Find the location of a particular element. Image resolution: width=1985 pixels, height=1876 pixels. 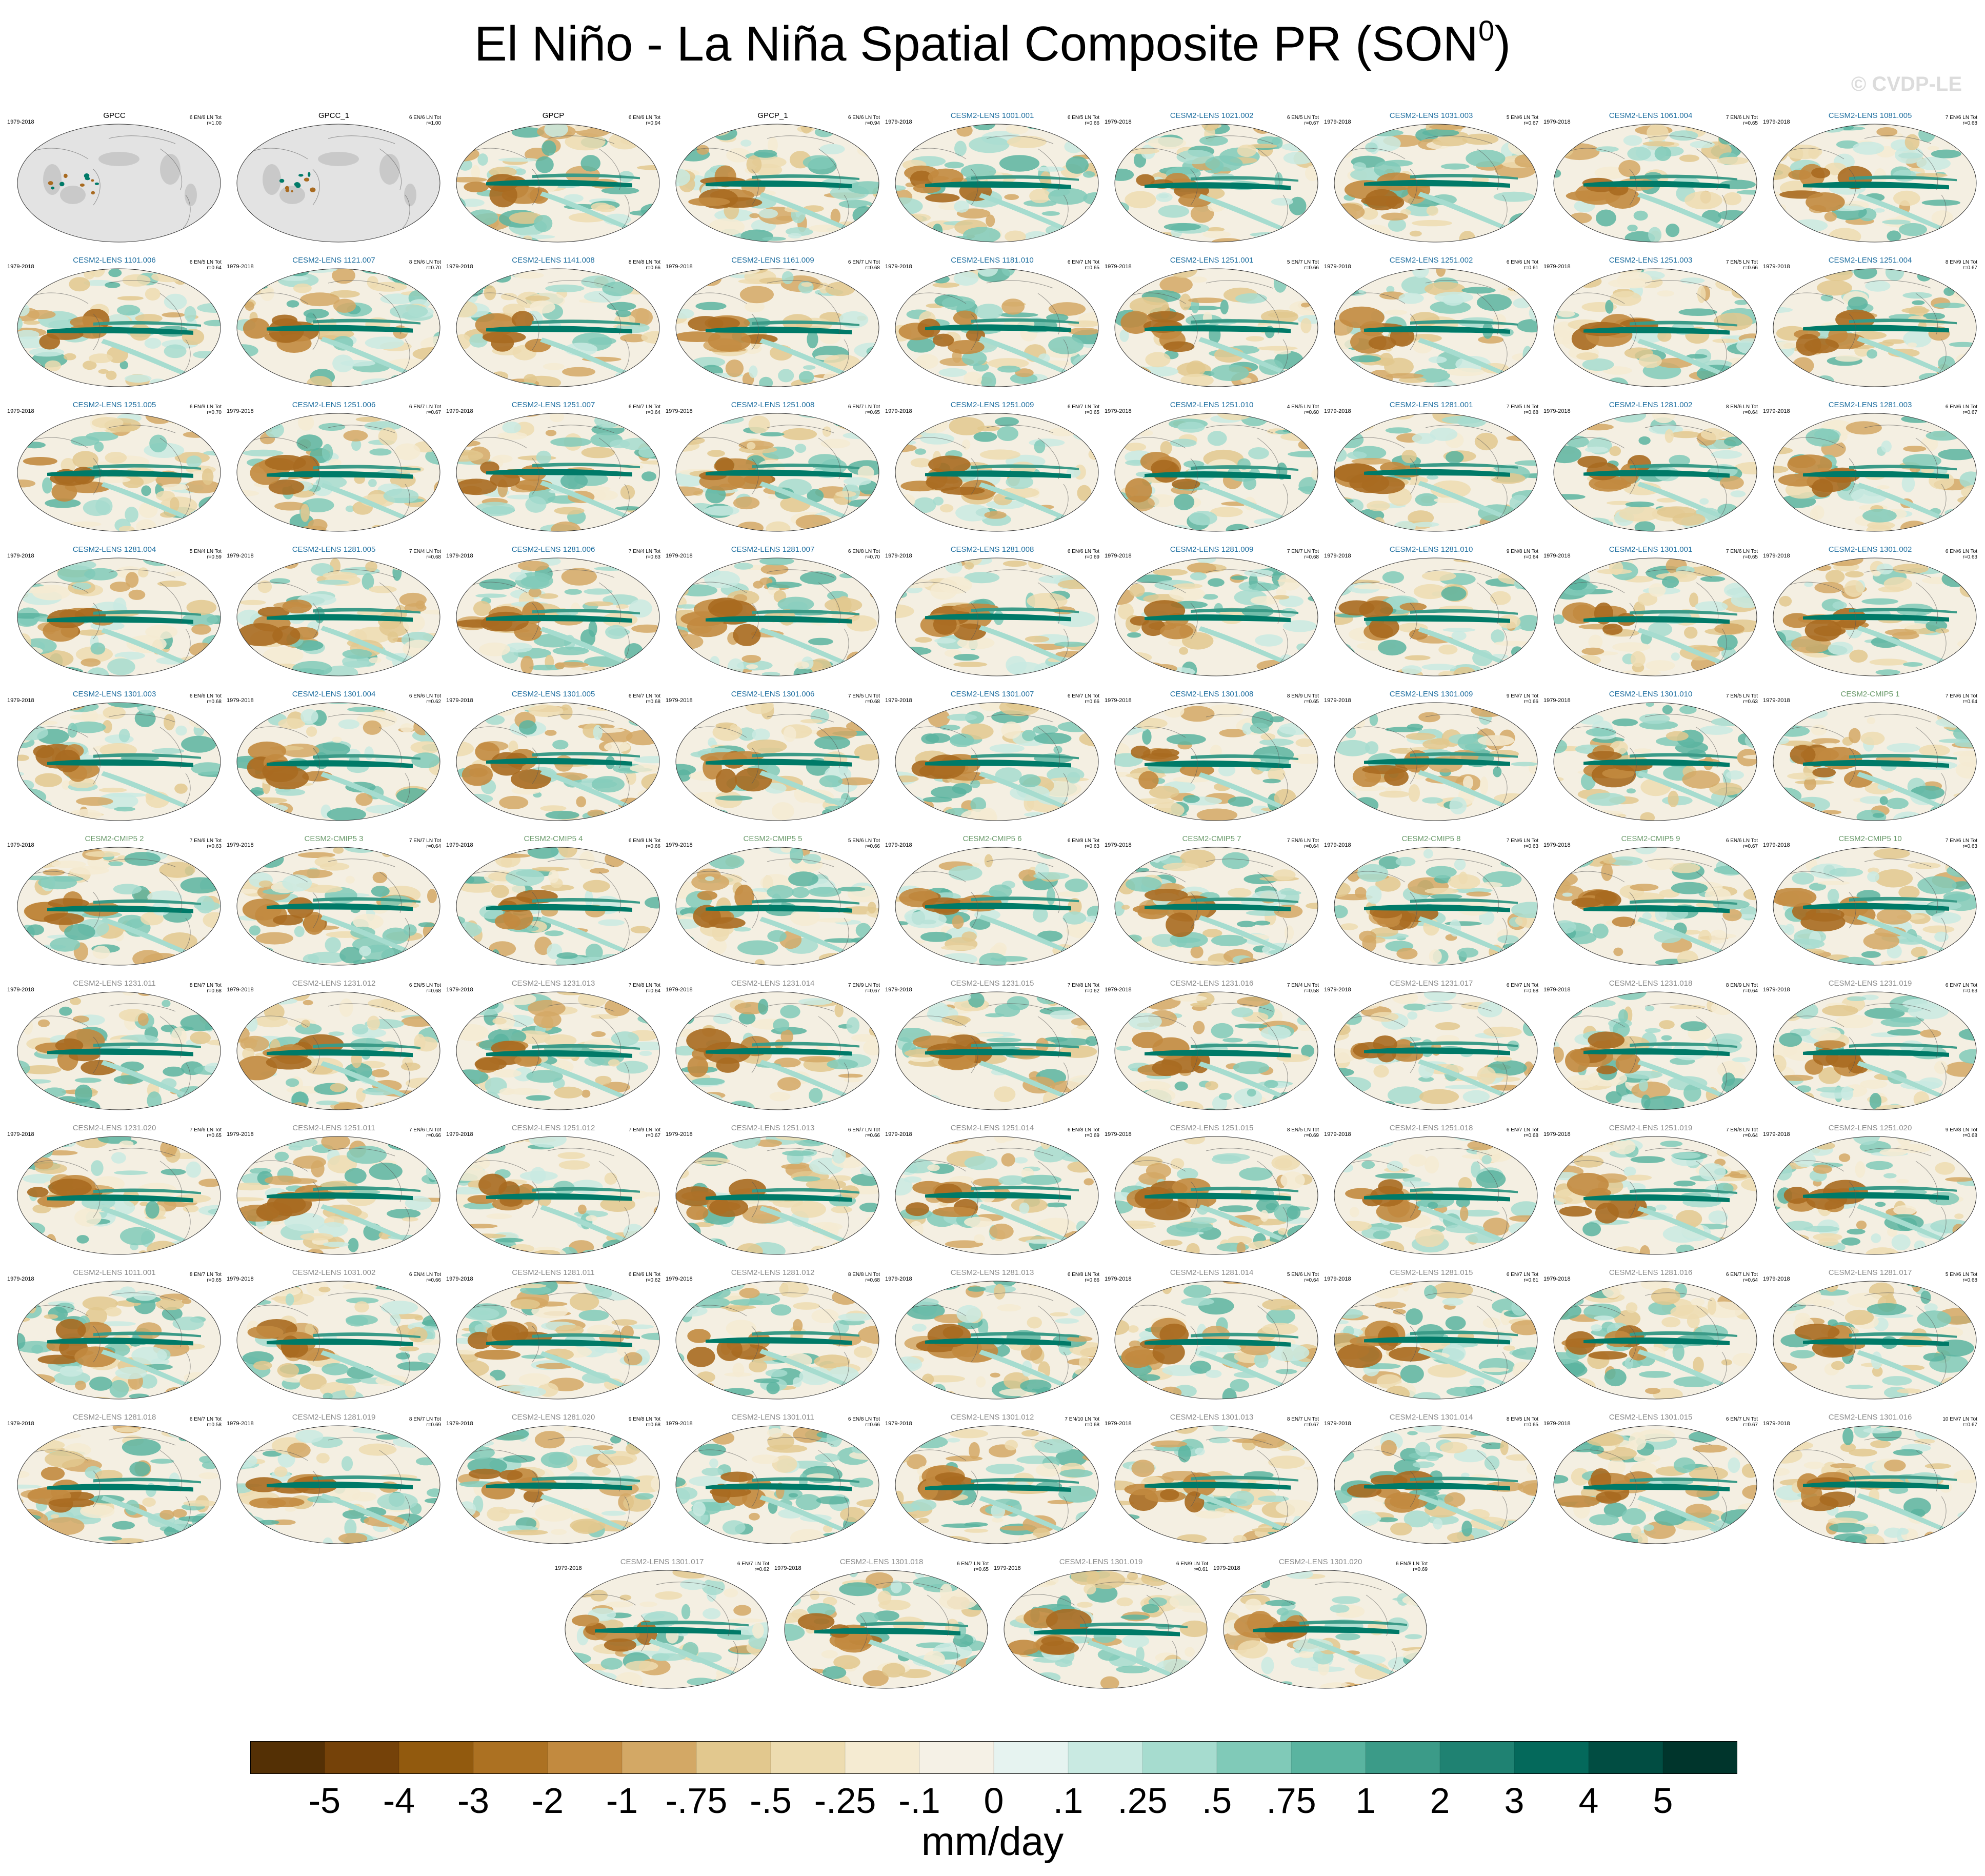

event-counts: 8 EN/6 LN Tot is located at coordinates (425, 262).